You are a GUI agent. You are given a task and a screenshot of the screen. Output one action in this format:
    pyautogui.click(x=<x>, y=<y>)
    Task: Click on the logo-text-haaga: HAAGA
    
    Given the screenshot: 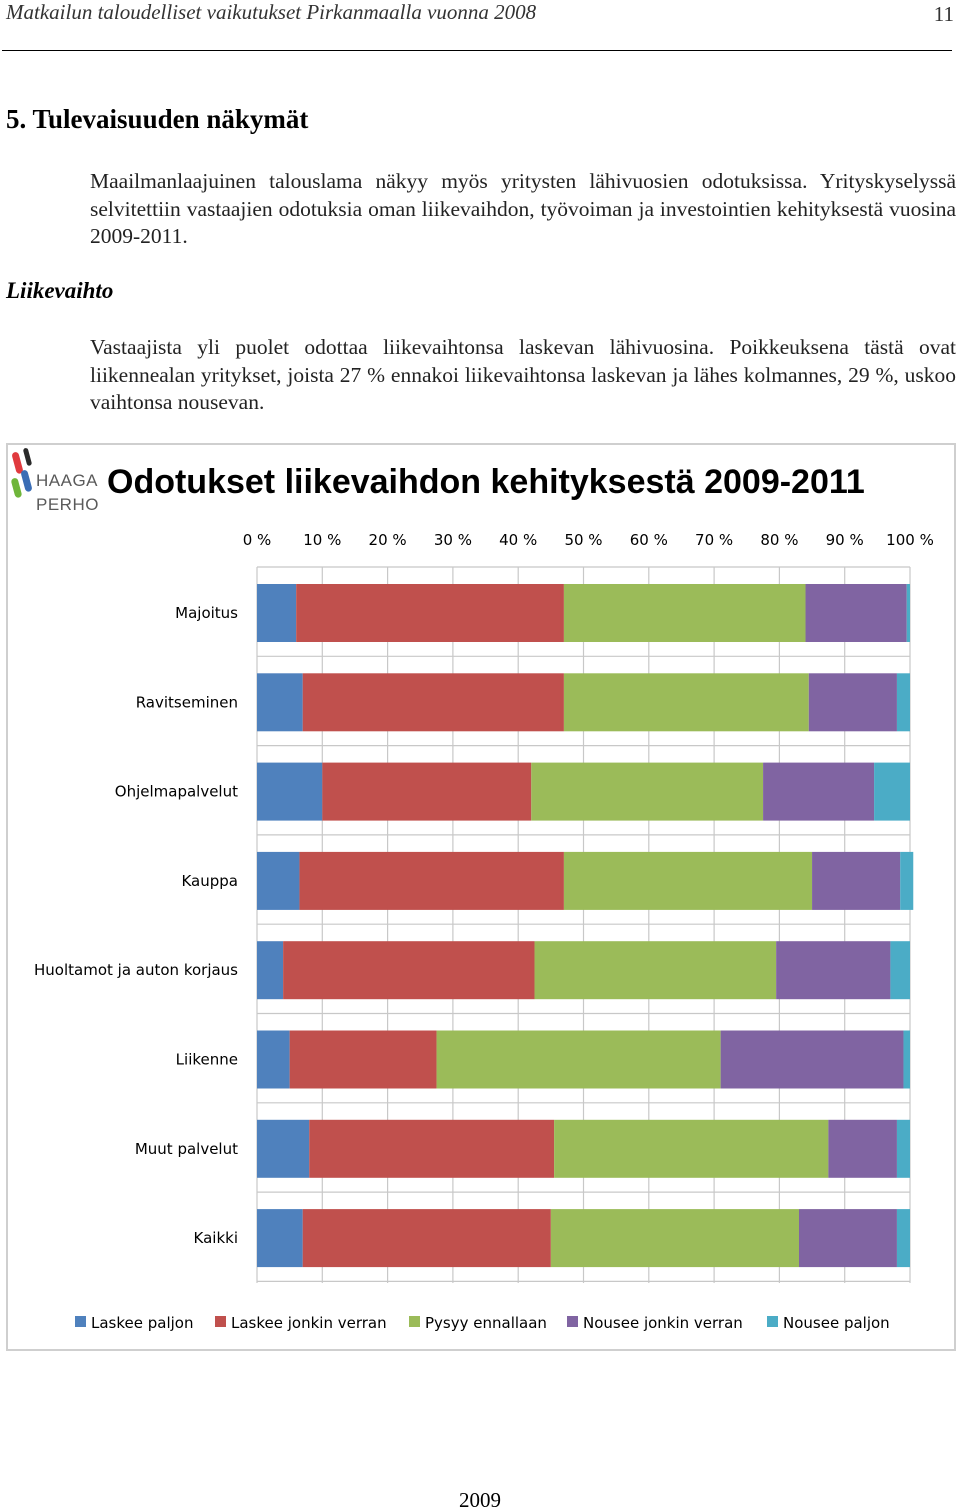 What is the action you would take?
    pyautogui.click(x=67, y=480)
    